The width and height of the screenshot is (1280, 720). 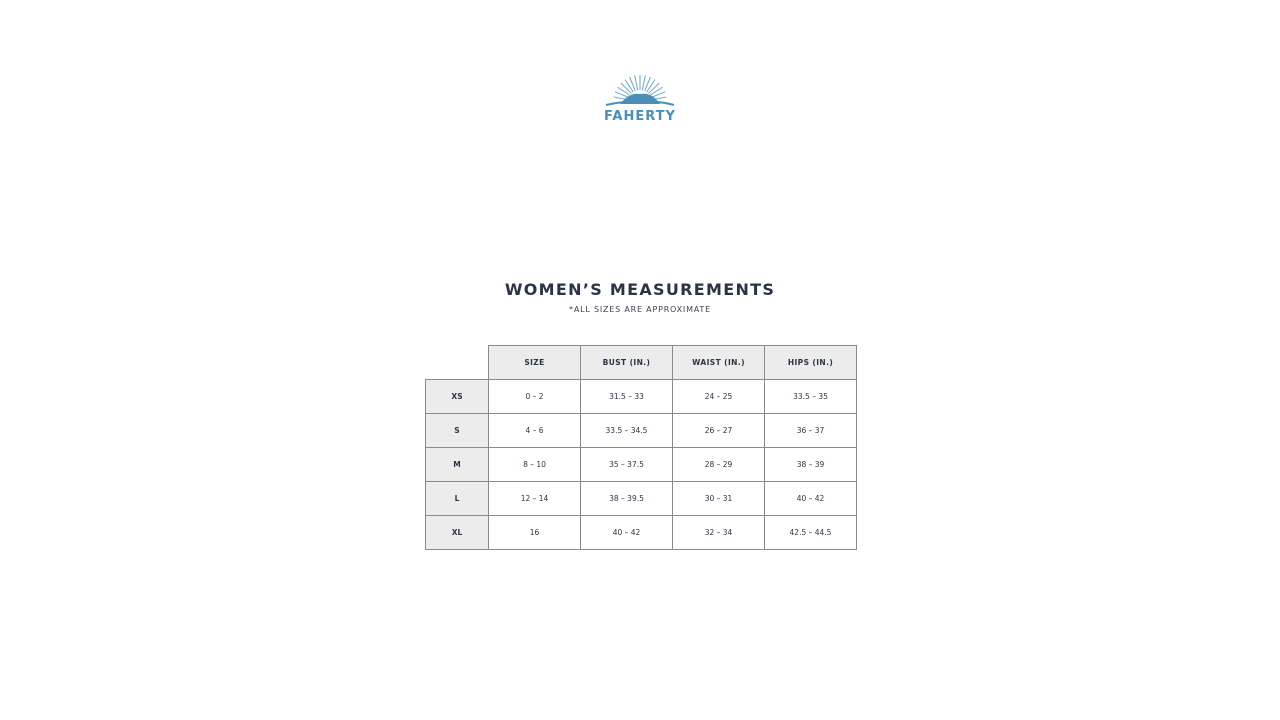 What do you see at coordinates (640, 309) in the screenshot?
I see `page-subtitle: *ALL SIZES ARE APPROXIMATE` at bounding box center [640, 309].